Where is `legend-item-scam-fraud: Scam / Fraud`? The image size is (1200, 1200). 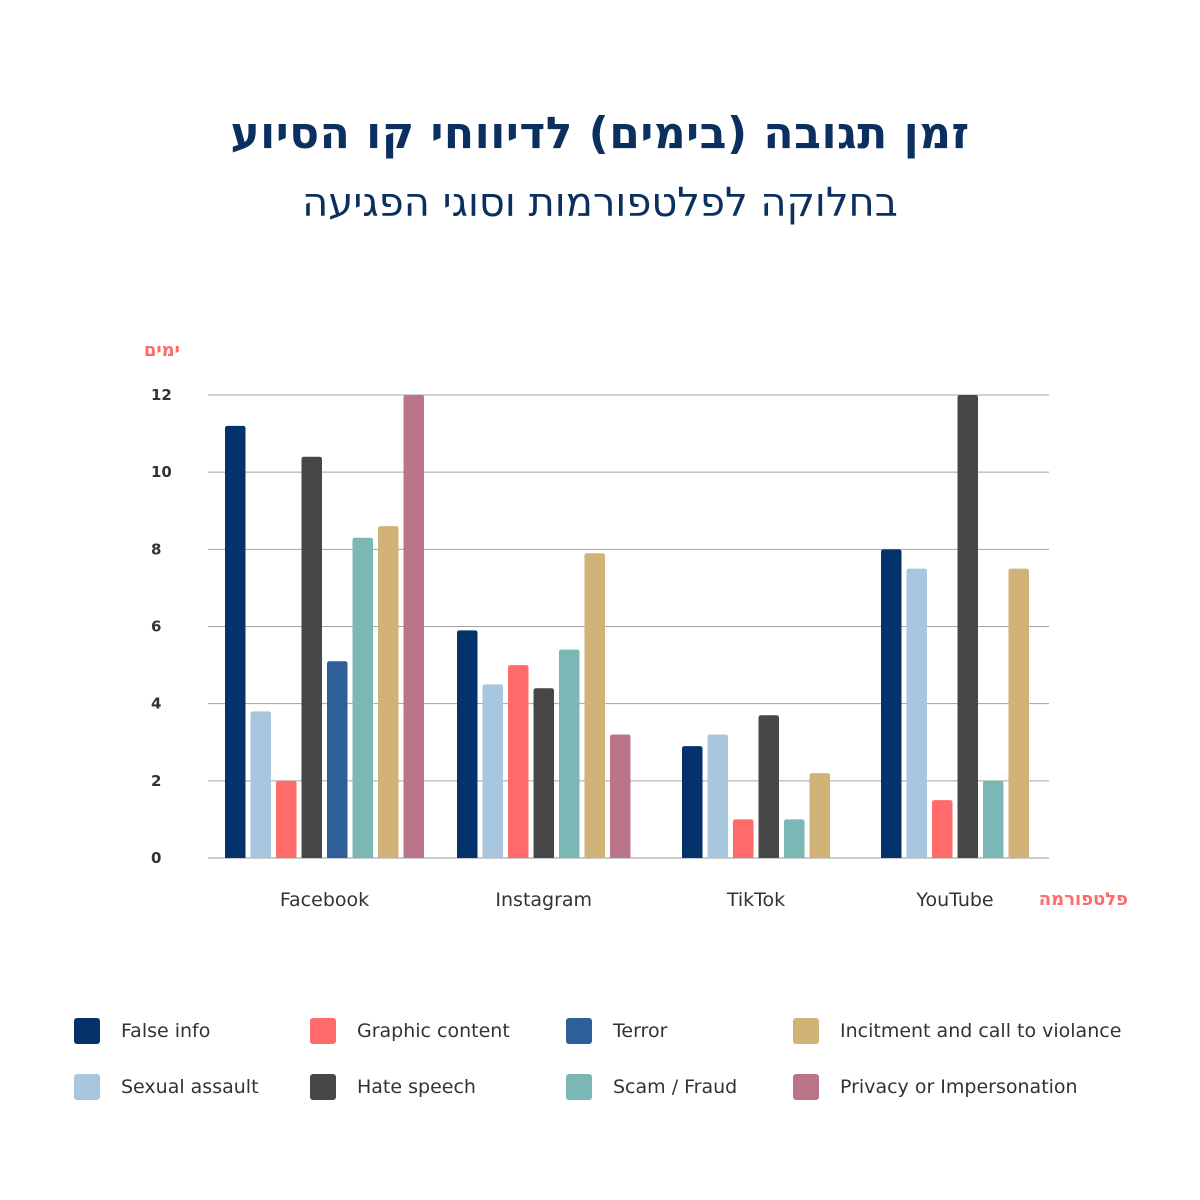 legend-item-scam-fraud: Scam / Fraud is located at coordinates (651, 1087).